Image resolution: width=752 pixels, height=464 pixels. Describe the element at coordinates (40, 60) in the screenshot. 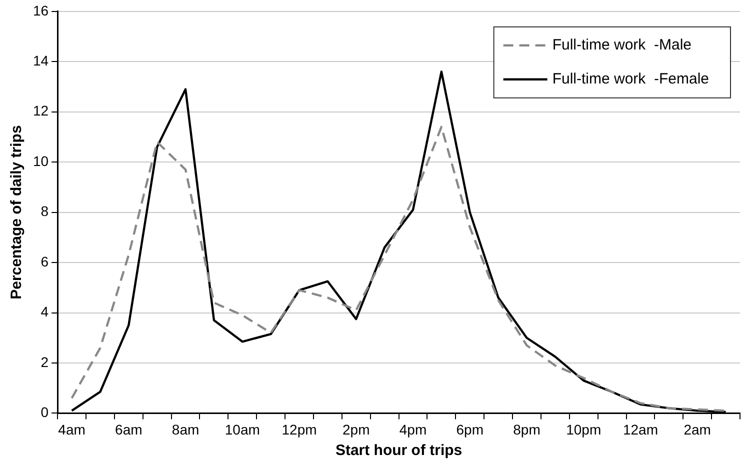

I see `y-tick-label: 14` at that location.